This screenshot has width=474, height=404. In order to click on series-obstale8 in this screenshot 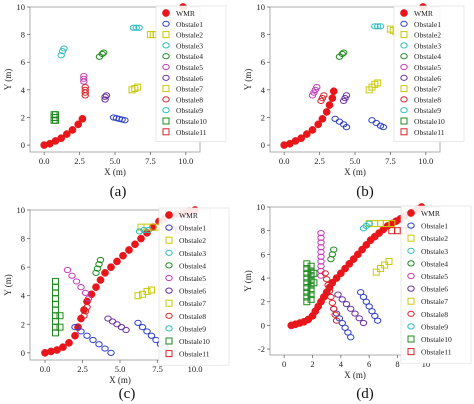, I will do `click(331, 297)`.